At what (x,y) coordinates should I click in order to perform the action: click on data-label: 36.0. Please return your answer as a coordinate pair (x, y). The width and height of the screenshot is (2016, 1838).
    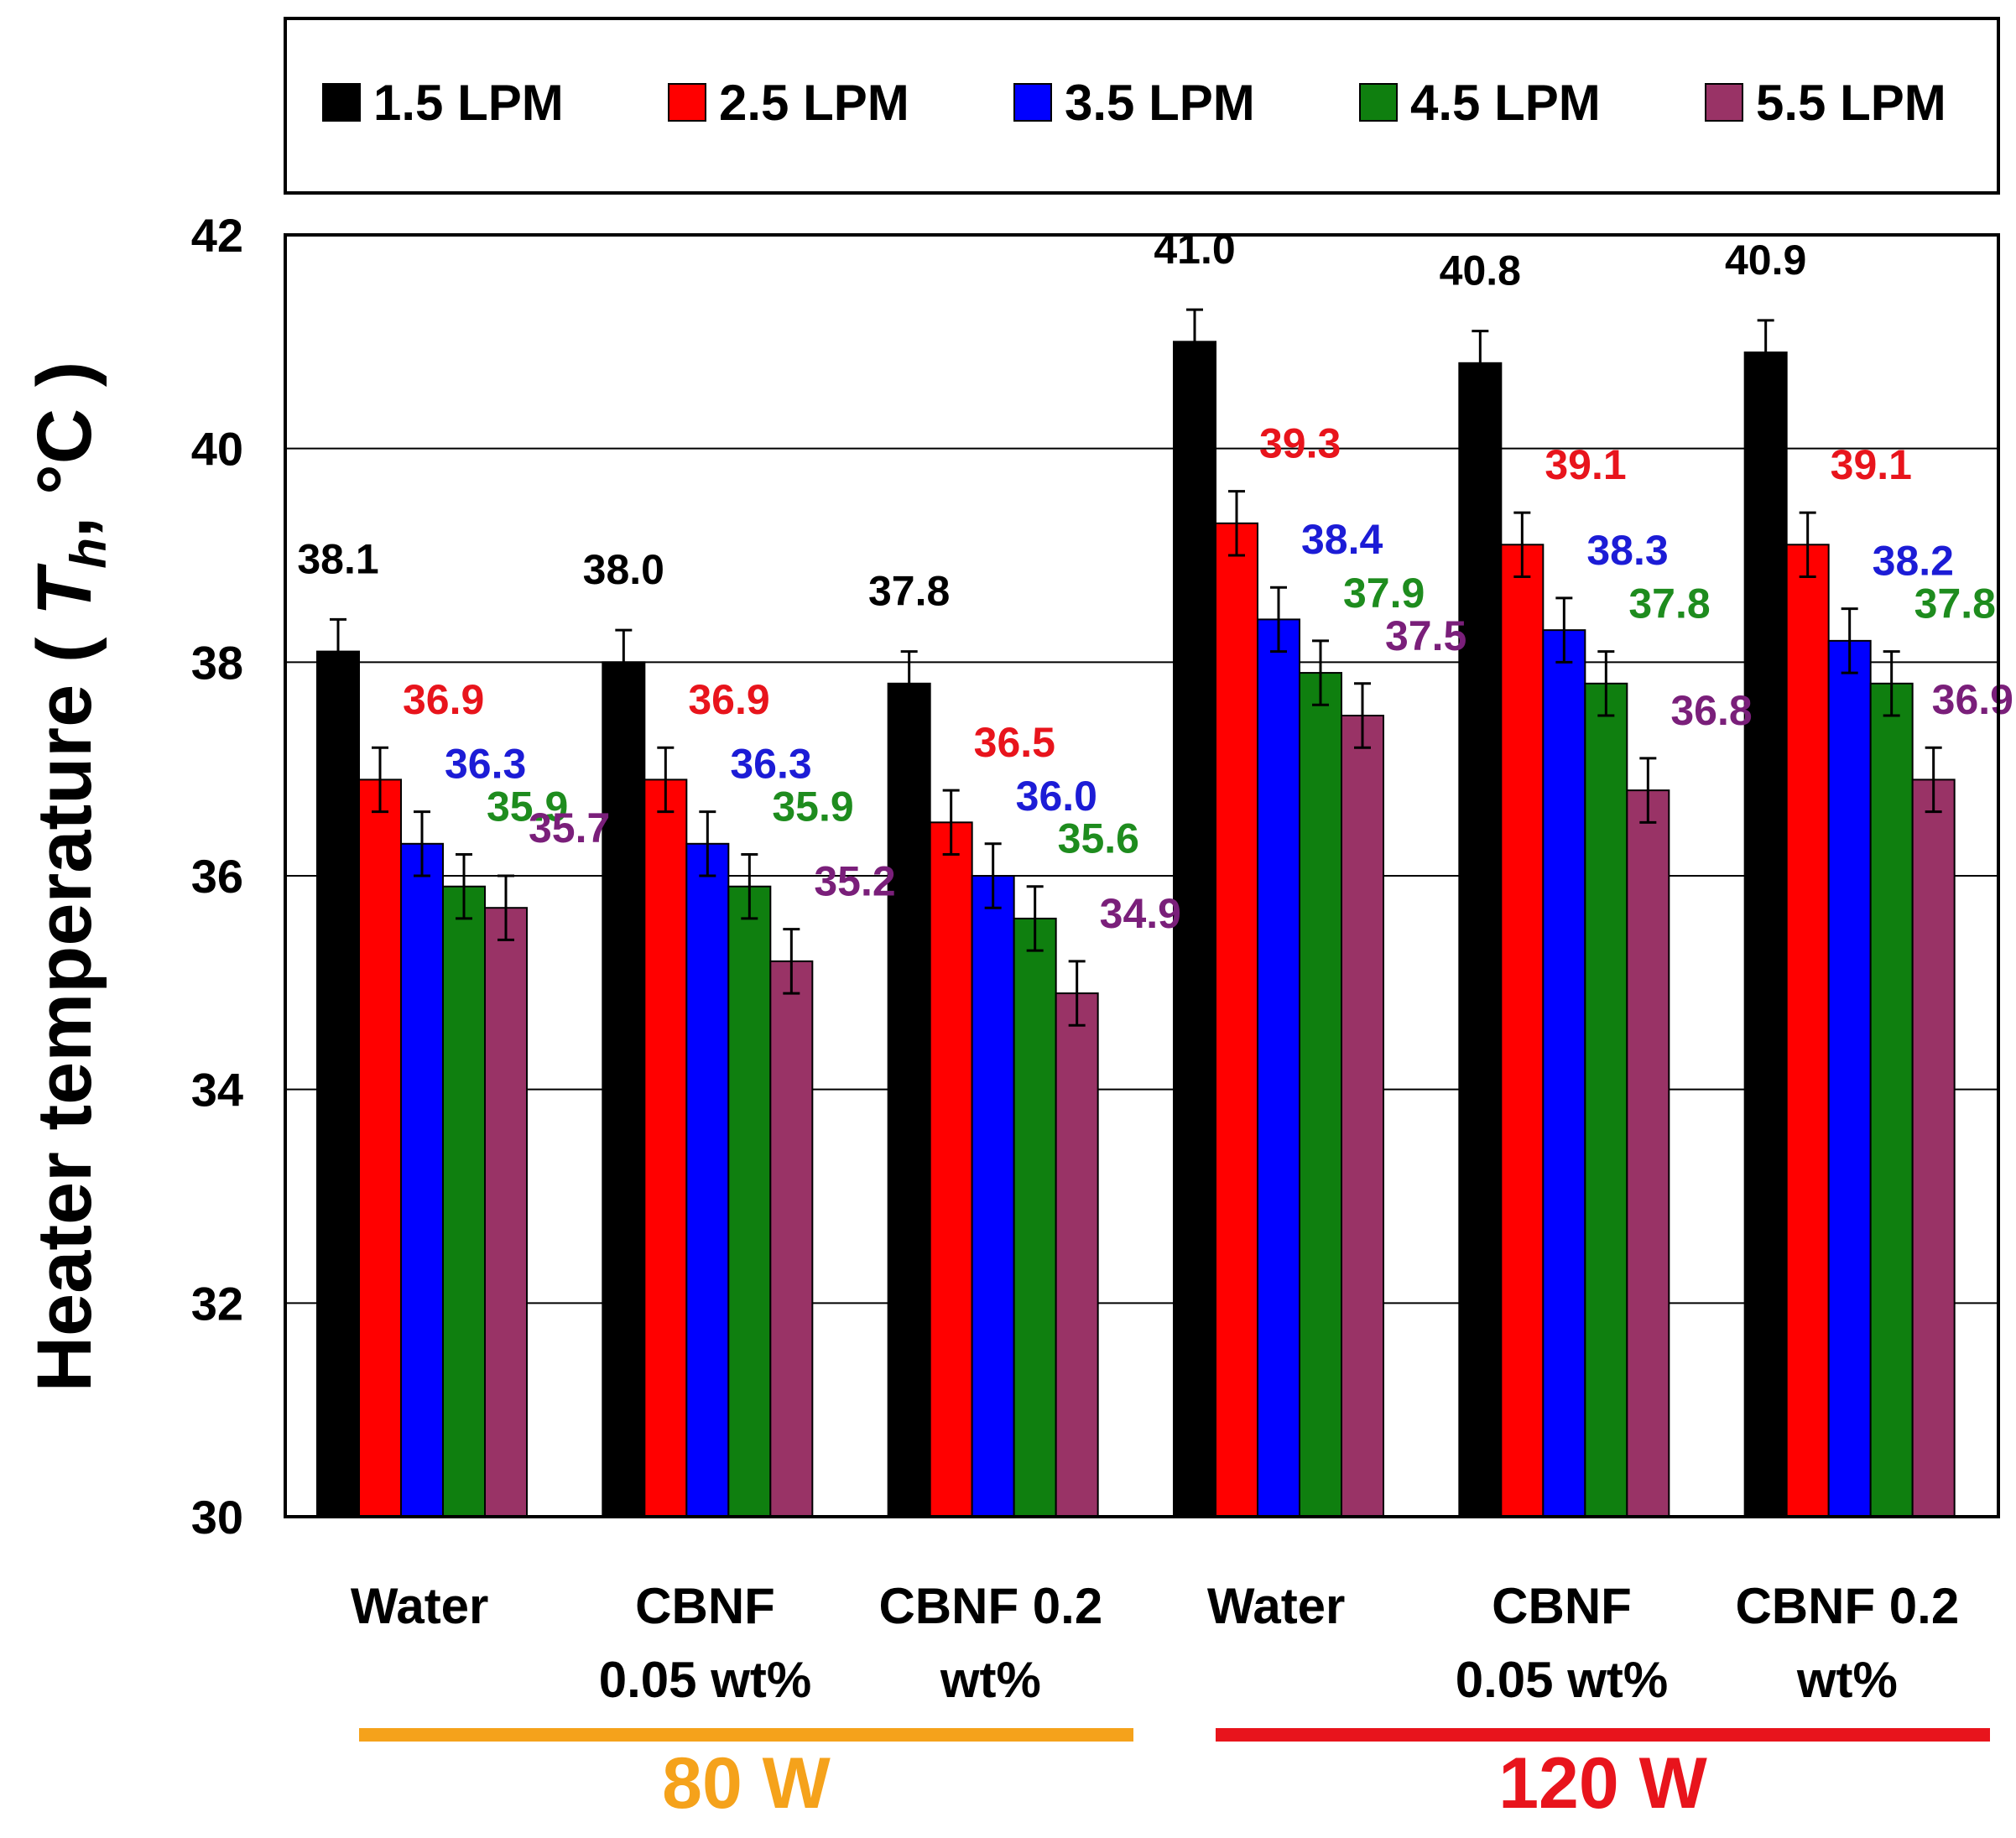
    Looking at the image, I should click on (1056, 796).